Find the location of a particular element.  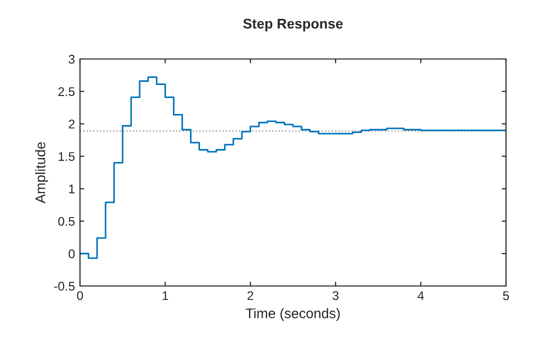

y-tick-label: -0.5 is located at coordinates (64, 286).